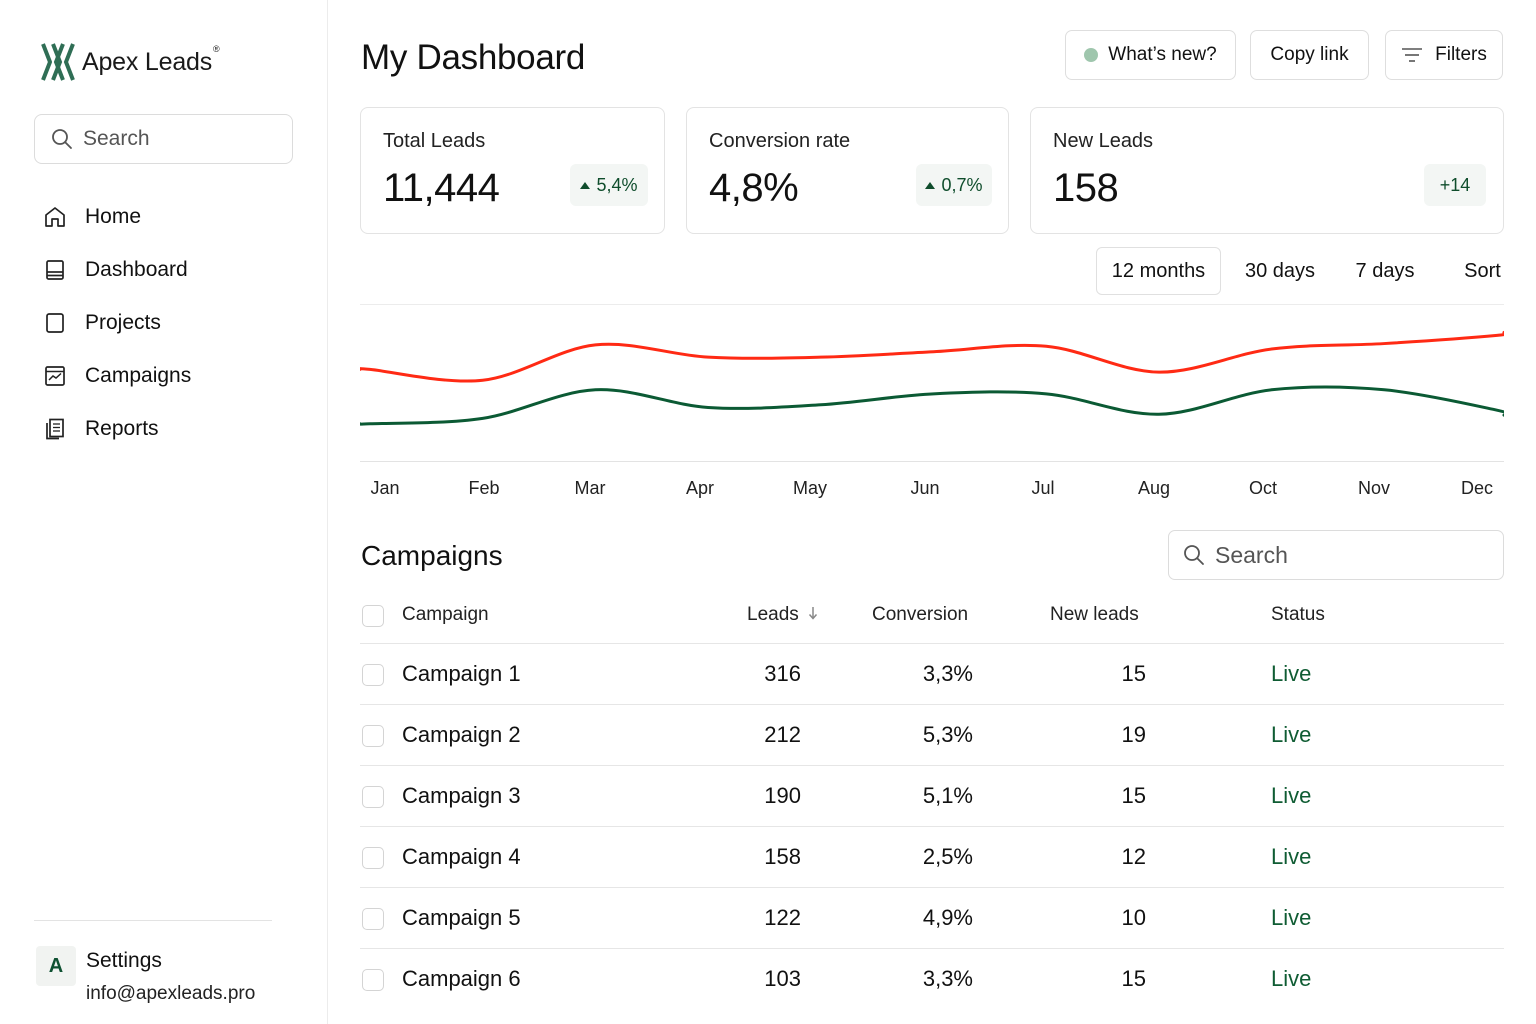 This screenshot has width=1536, height=1024. I want to click on sidebar-item-projects: Projects, so click(116, 322).